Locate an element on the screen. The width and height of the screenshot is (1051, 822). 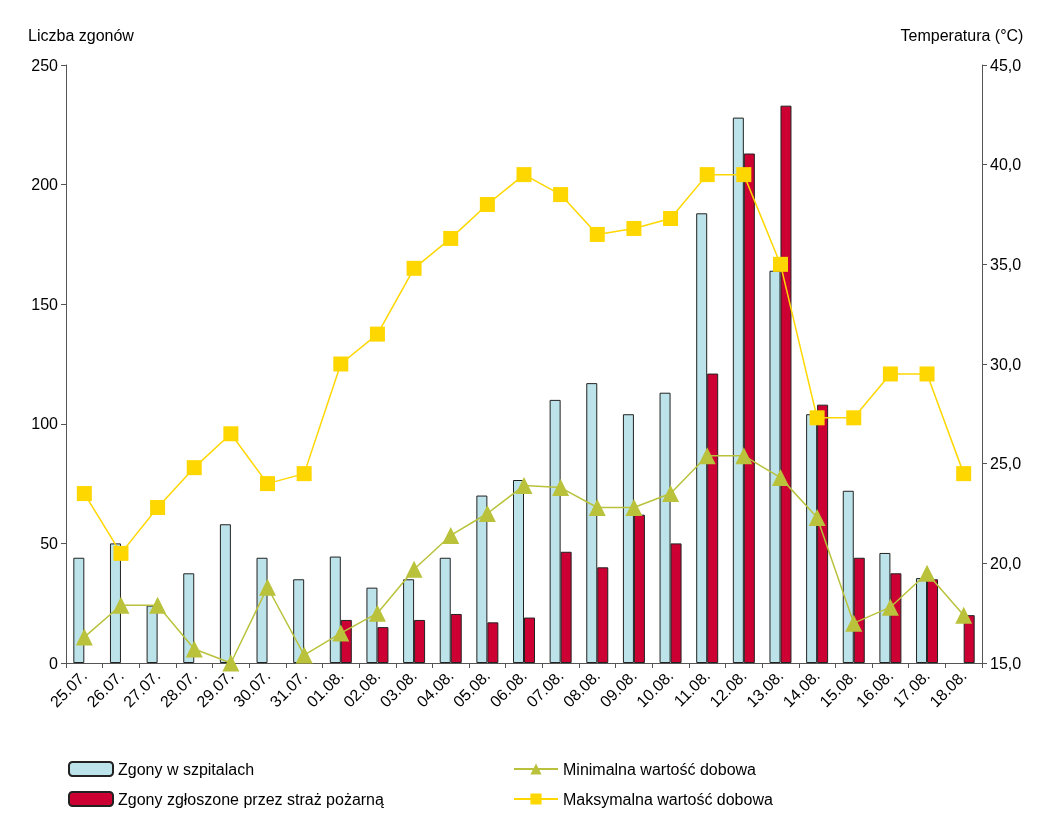
y2-tick-label: 40,0 is located at coordinates (1006, 165).